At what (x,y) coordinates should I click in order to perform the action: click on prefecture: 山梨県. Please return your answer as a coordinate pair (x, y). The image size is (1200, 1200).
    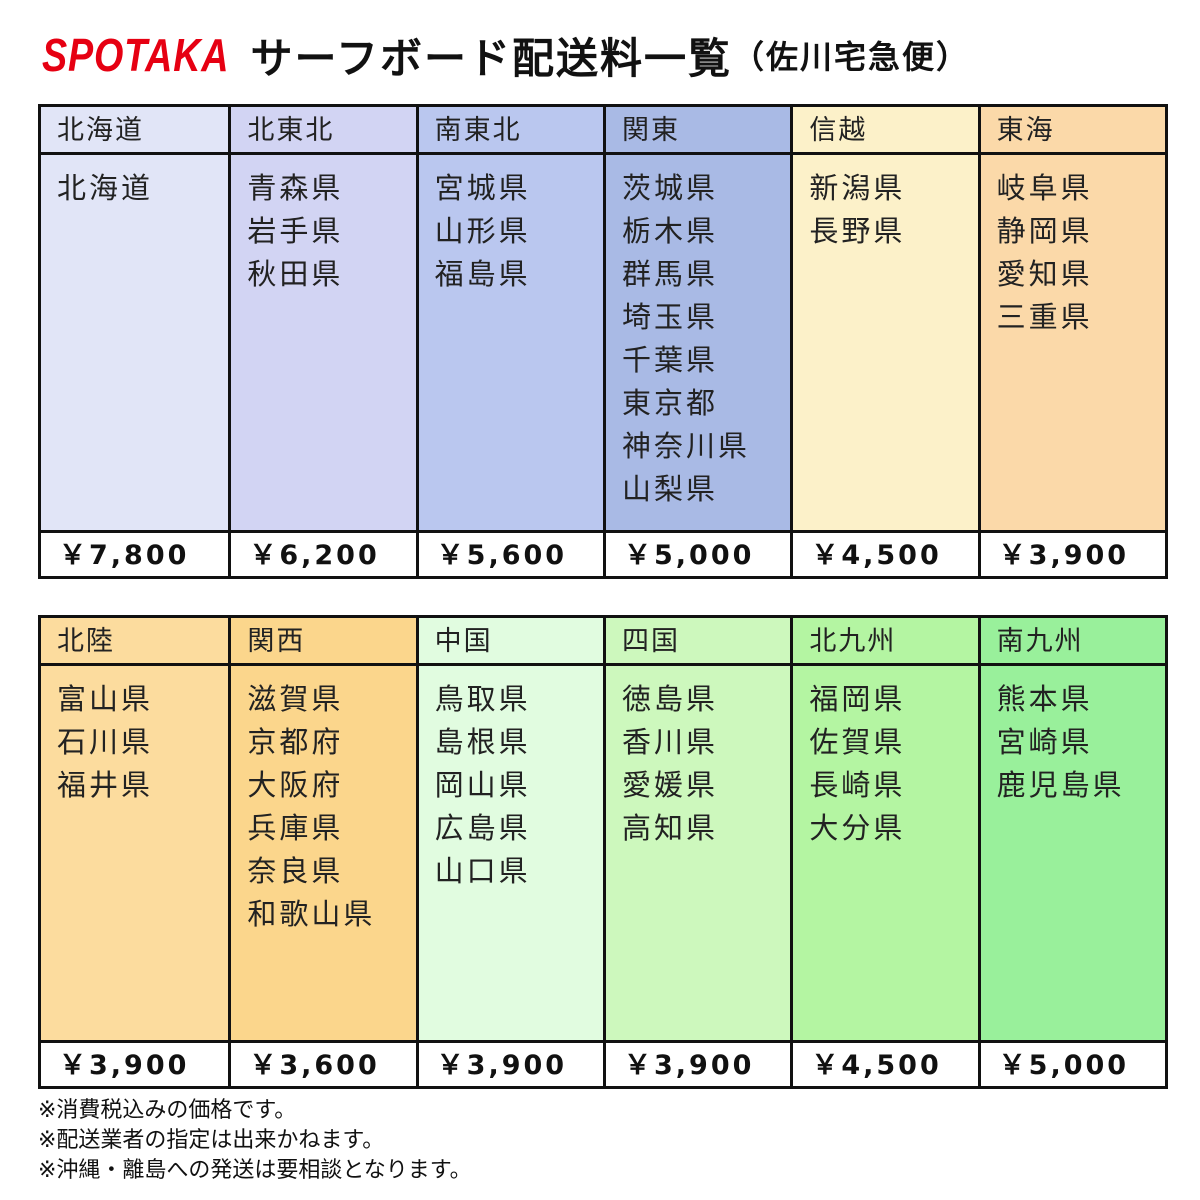
    Looking at the image, I should click on (669, 489).